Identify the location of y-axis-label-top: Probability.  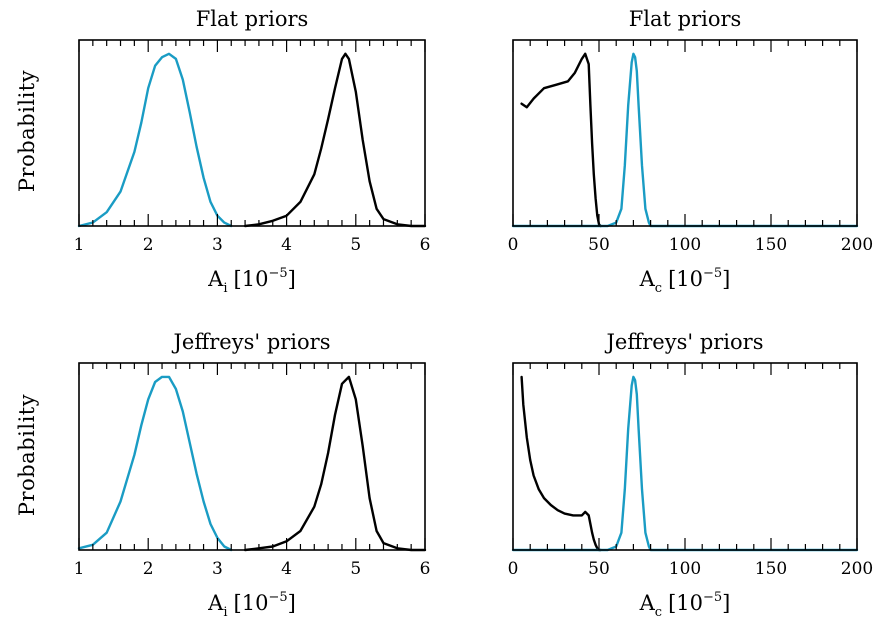
(27, 131).